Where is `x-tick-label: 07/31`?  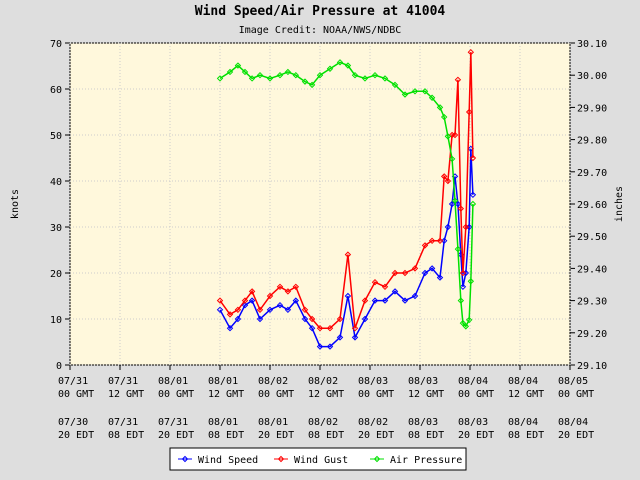
x-tick-label: 07/31 is located at coordinates (73, 381).